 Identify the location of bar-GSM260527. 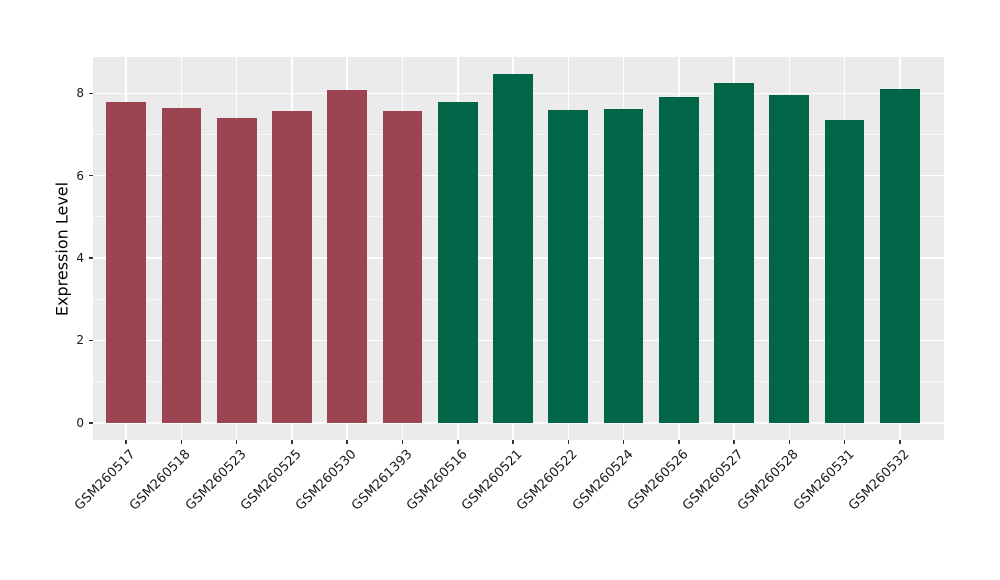
(734, 252).